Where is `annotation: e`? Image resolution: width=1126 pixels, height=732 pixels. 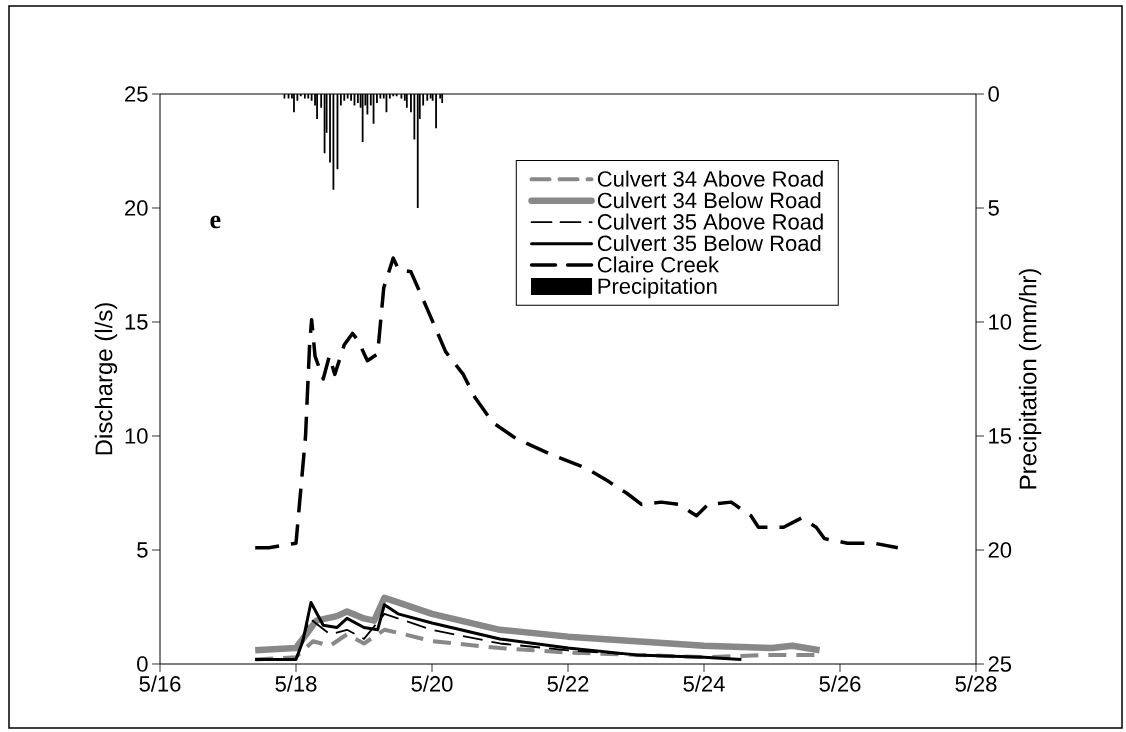
annotation: e is located at coordinates (215, 222).